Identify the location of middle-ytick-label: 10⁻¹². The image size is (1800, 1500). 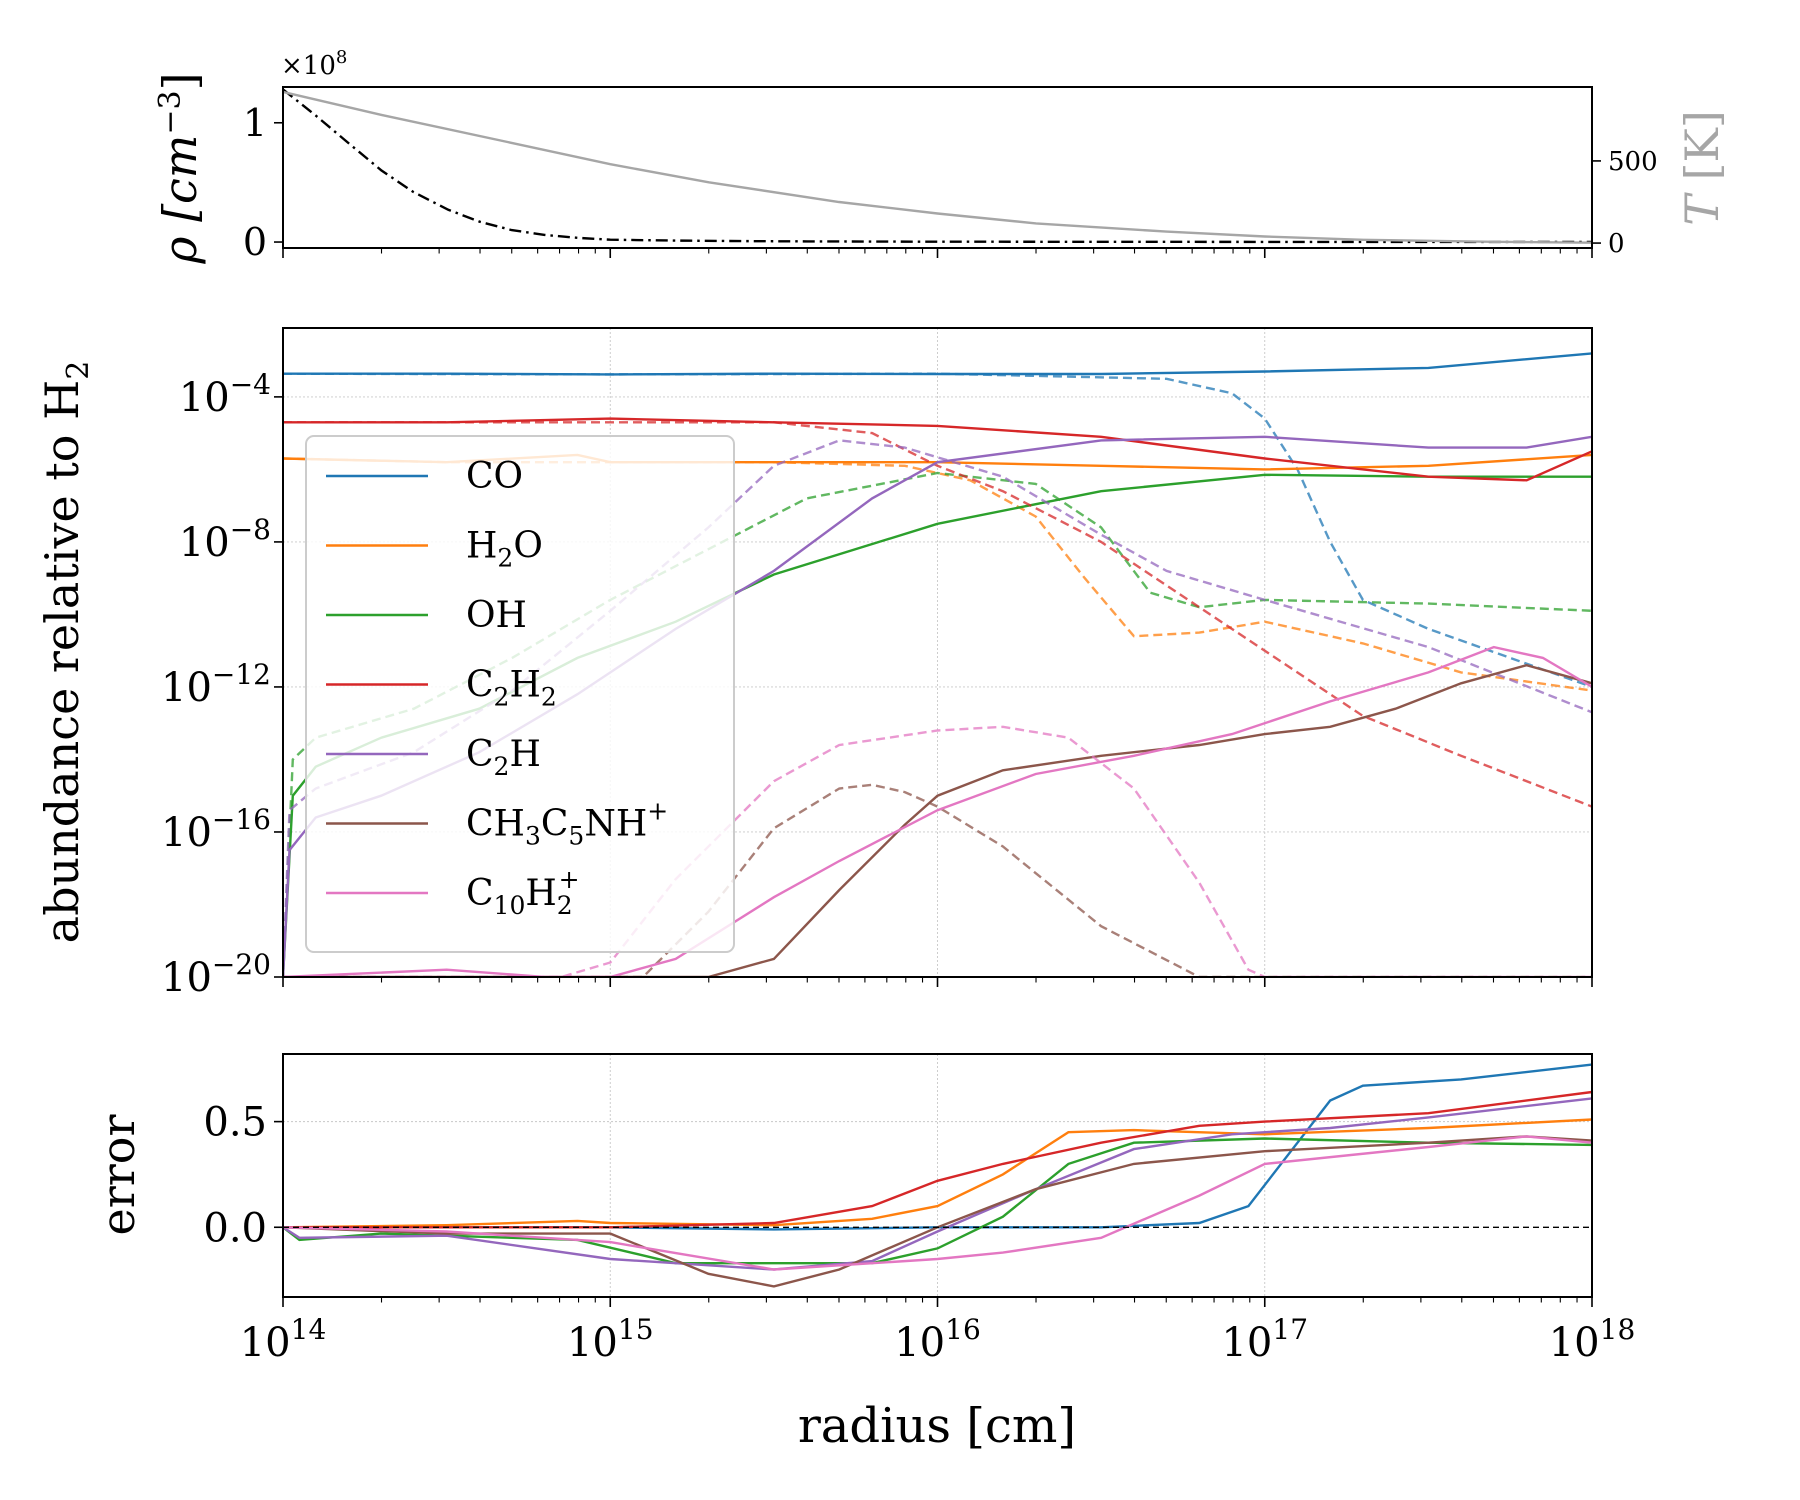
(216, 684).